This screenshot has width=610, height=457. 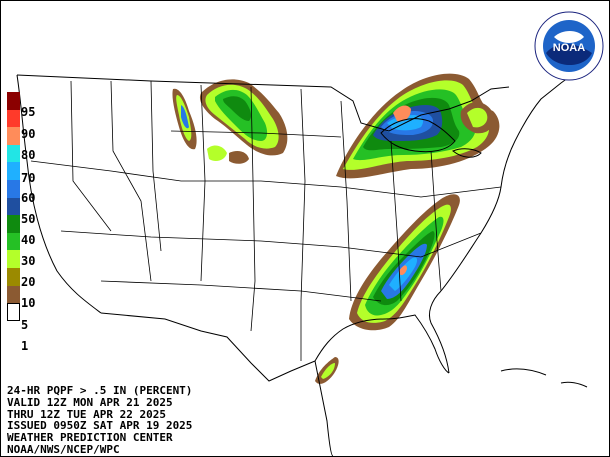 I want to click on noaa-logo: NOAA, so click(x=569, y=46).